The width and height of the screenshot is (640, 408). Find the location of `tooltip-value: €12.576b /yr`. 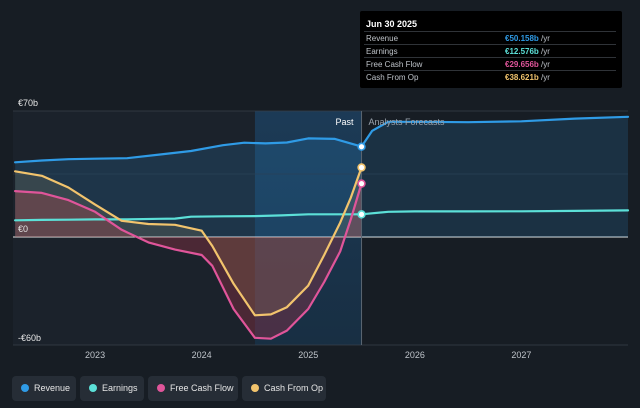

tooltip-value: €12.576b /yr is located at coordinates (527, 51).